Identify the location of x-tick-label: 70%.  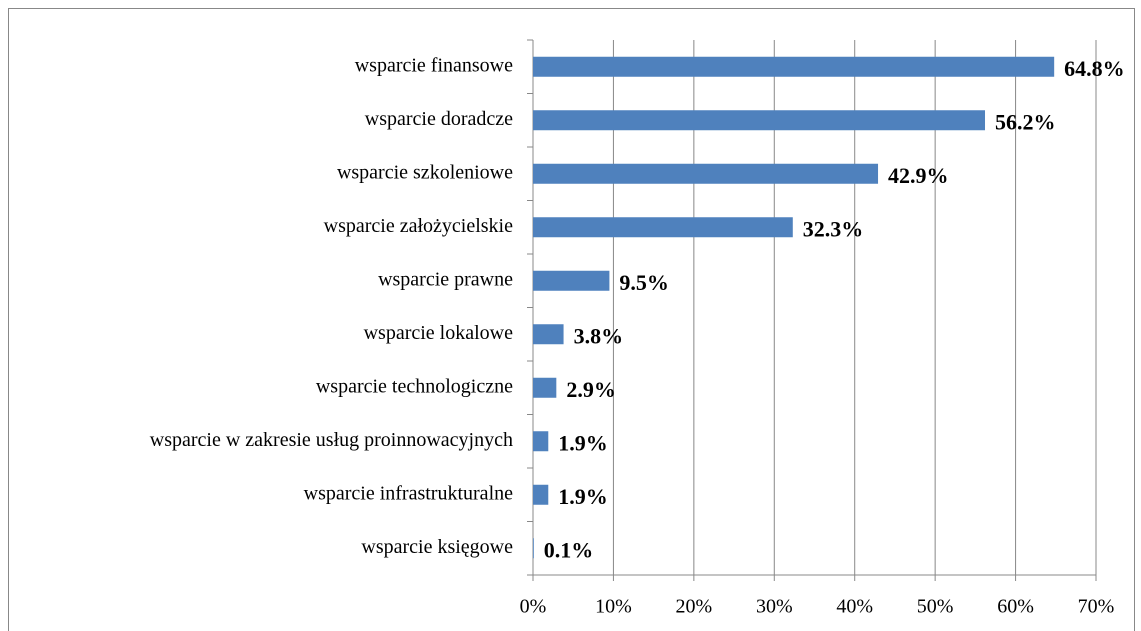
(1096, 607).